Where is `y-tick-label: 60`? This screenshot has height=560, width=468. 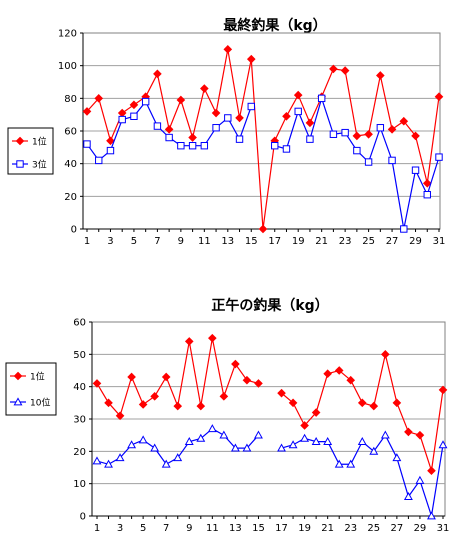 y-tick-label: 60 is located at coordinates (79, 323).